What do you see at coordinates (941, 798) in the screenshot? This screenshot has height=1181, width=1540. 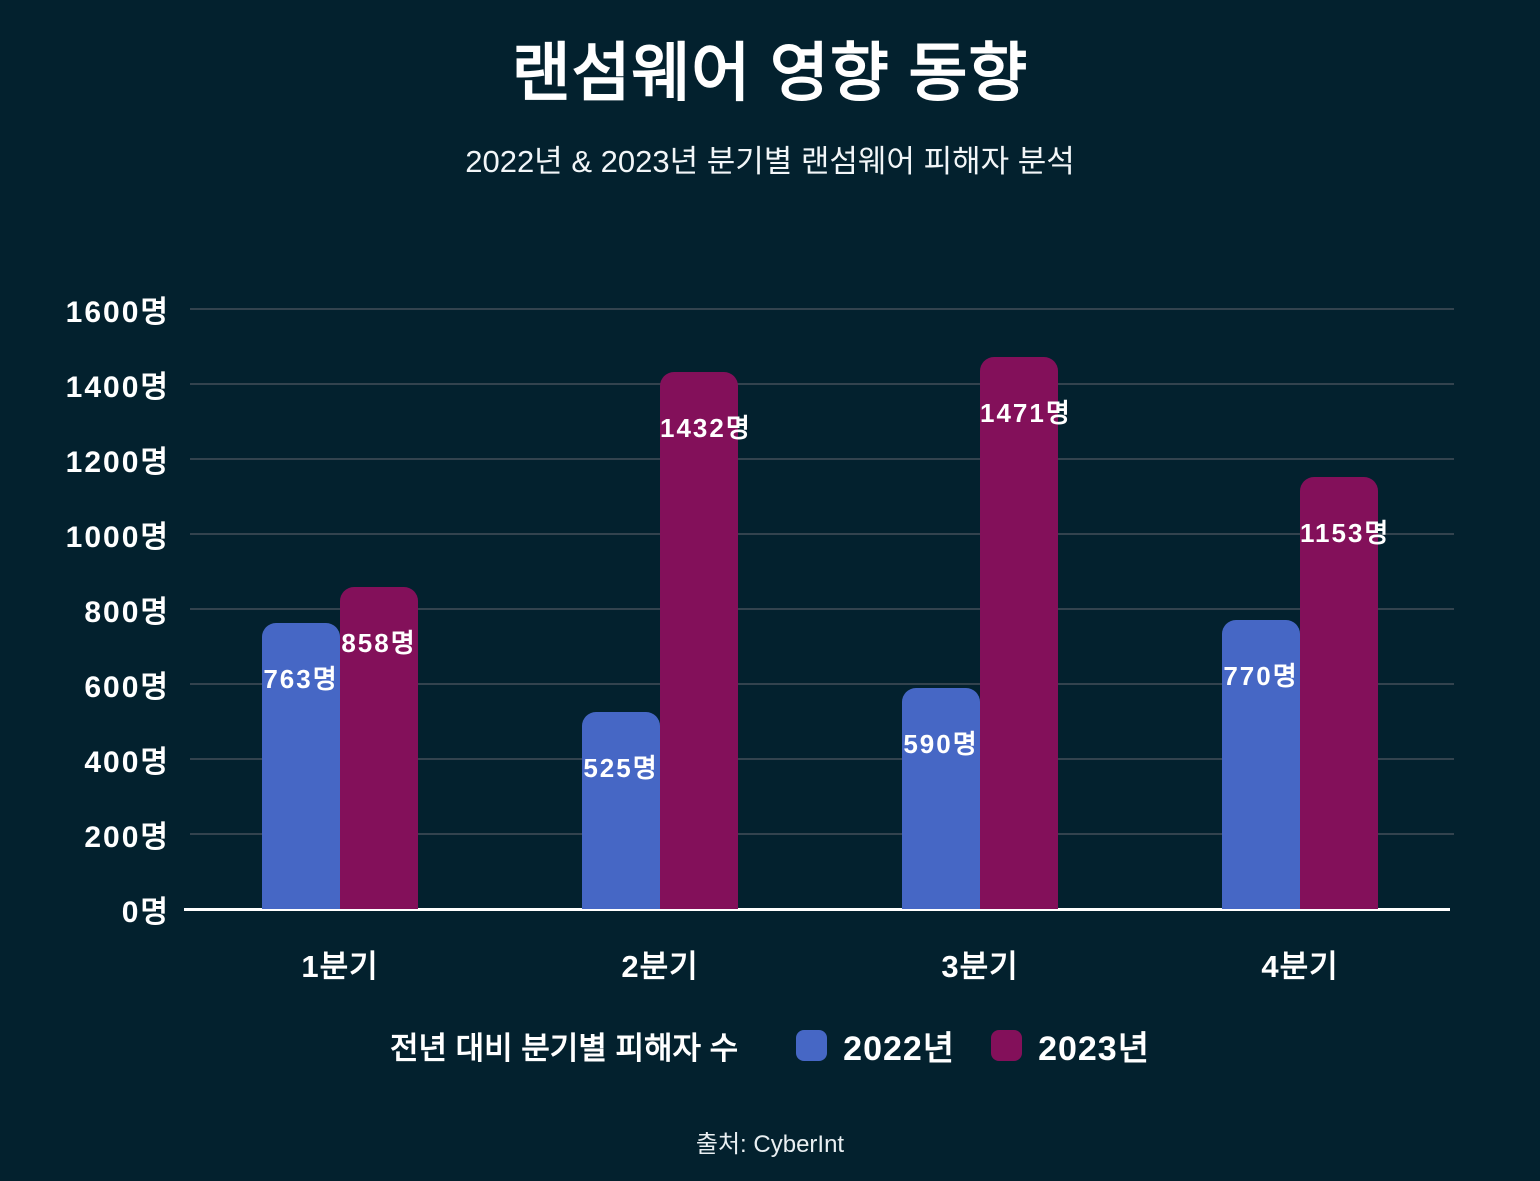 I see `bar-2022년-3분기: 590명` at bounding box center [941, 798].